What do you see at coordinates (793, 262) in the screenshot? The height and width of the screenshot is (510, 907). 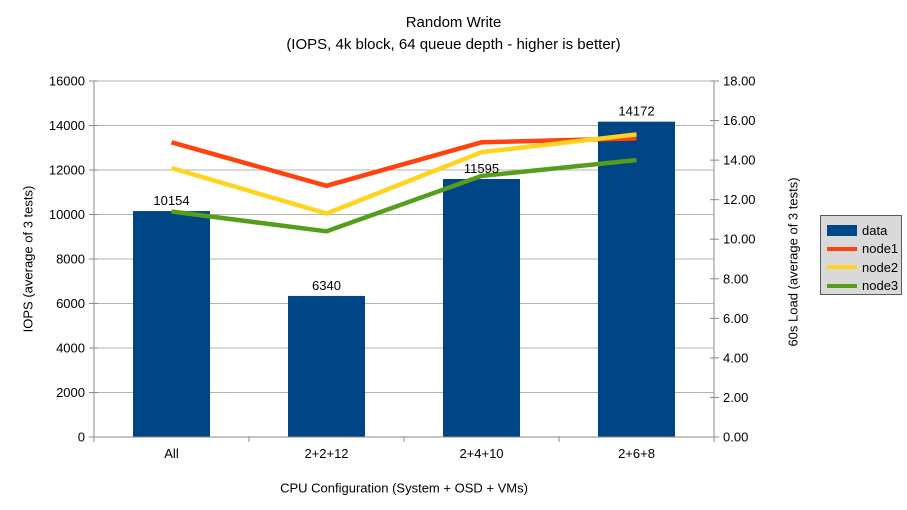 I see `y-axis-title-right: 60s Load (average of 3 tests)` at bounding box center [793, 262].